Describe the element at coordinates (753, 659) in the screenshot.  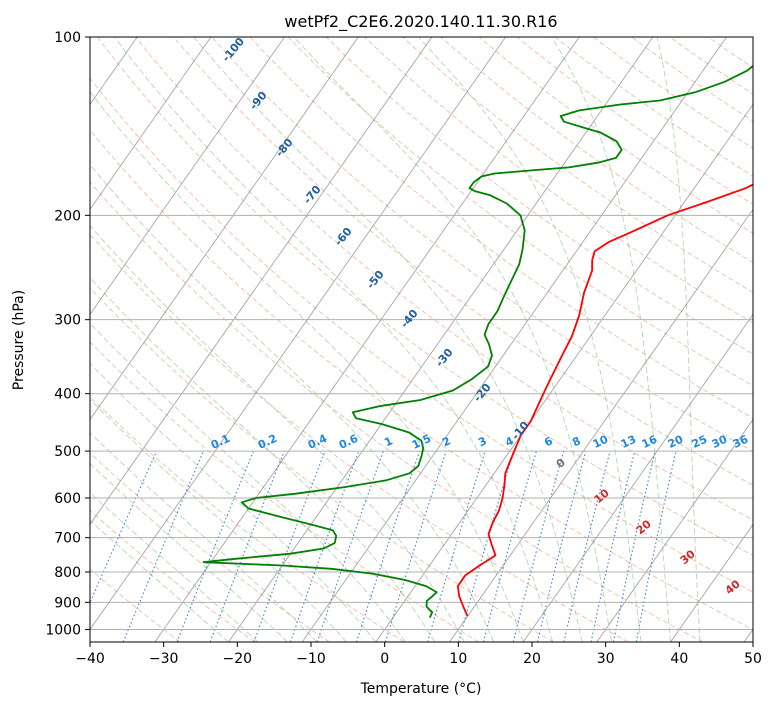
I see `x-tick-label: 50` at that location.